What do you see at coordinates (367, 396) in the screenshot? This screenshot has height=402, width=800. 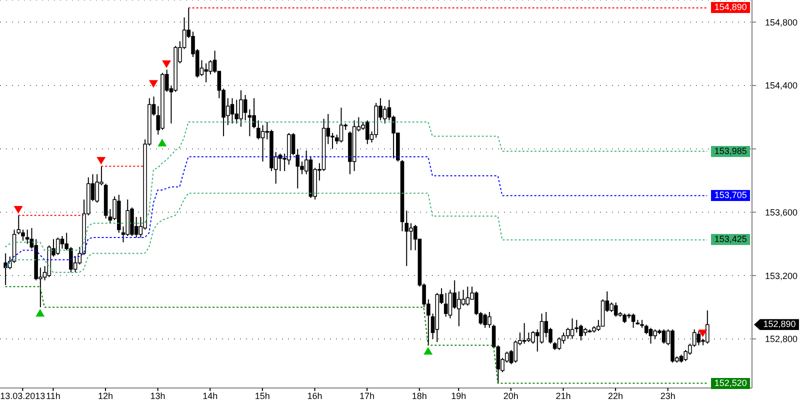 I see `x-tick-label: 17h` at bounding box center [367, 396].